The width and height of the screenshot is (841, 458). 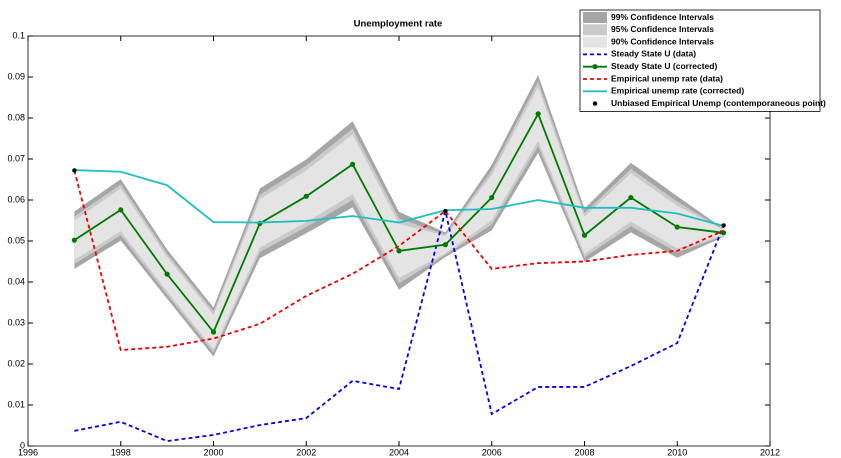 What do you see at coordinates (306, 452) in the screenshot?
I see `x-tick-label: 2002` at bounding box center [306, 452].